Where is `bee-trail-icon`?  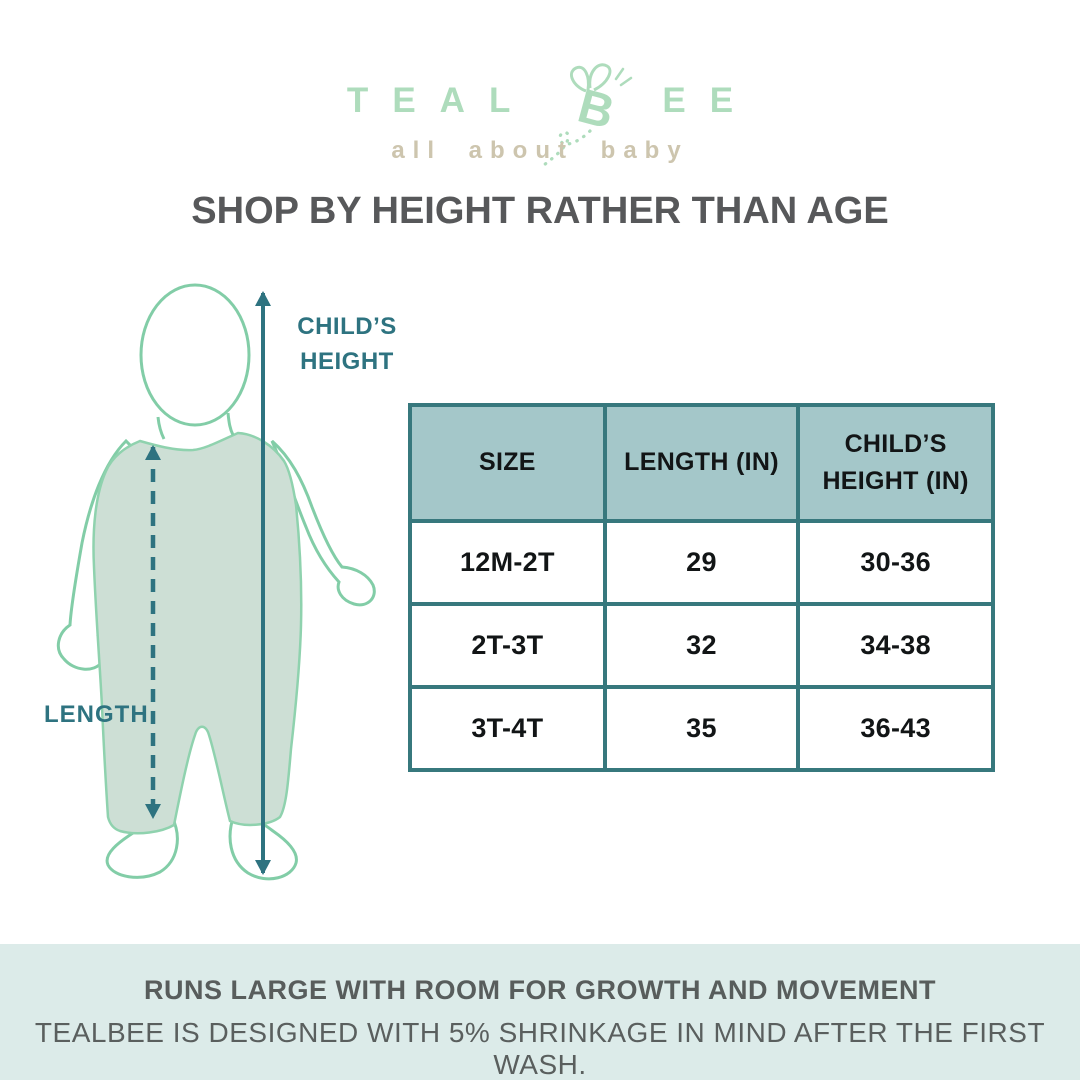
bee-trail-icon is located at coordinates (567, 148).